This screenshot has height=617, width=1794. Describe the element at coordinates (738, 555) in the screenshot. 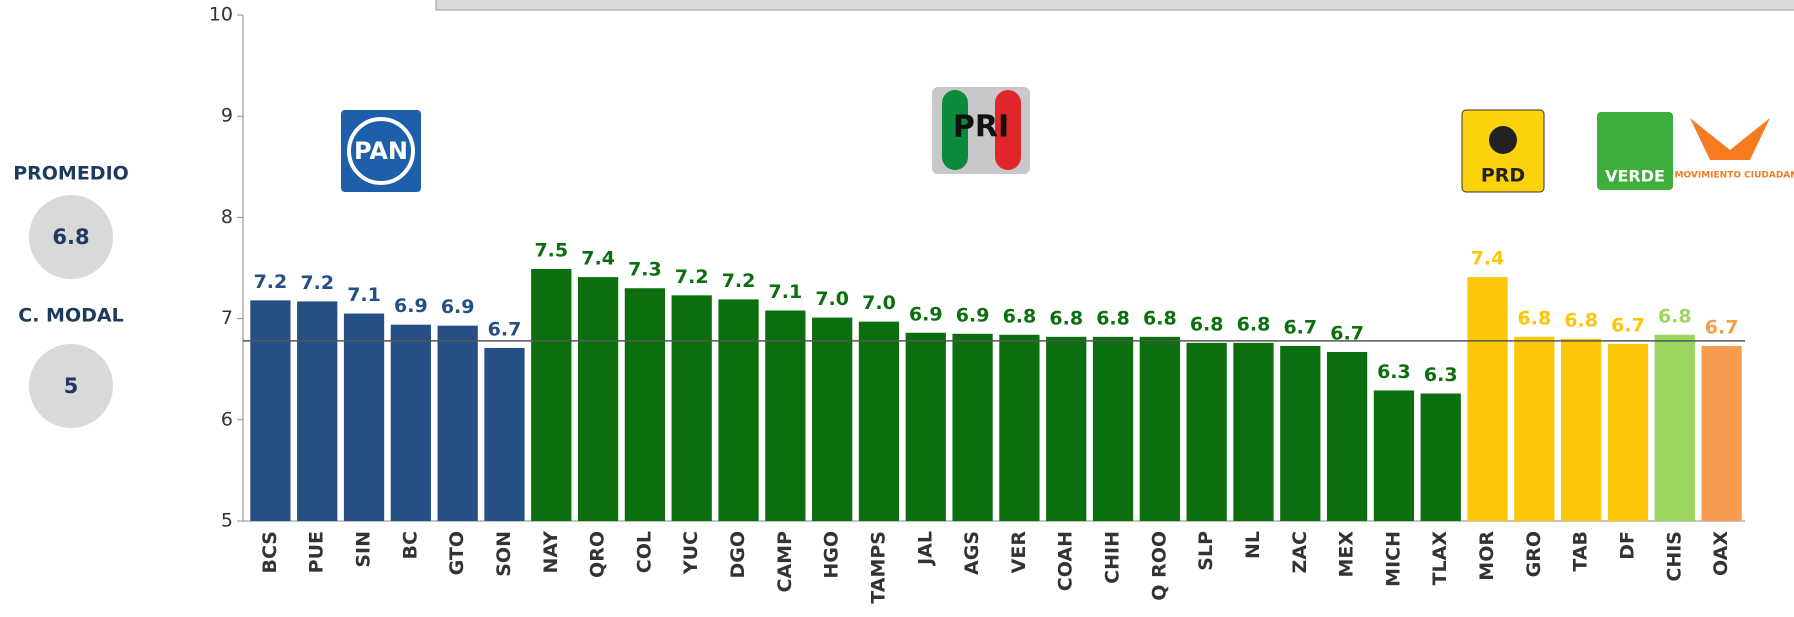

I see `x-tick-label: DGO` at that location.